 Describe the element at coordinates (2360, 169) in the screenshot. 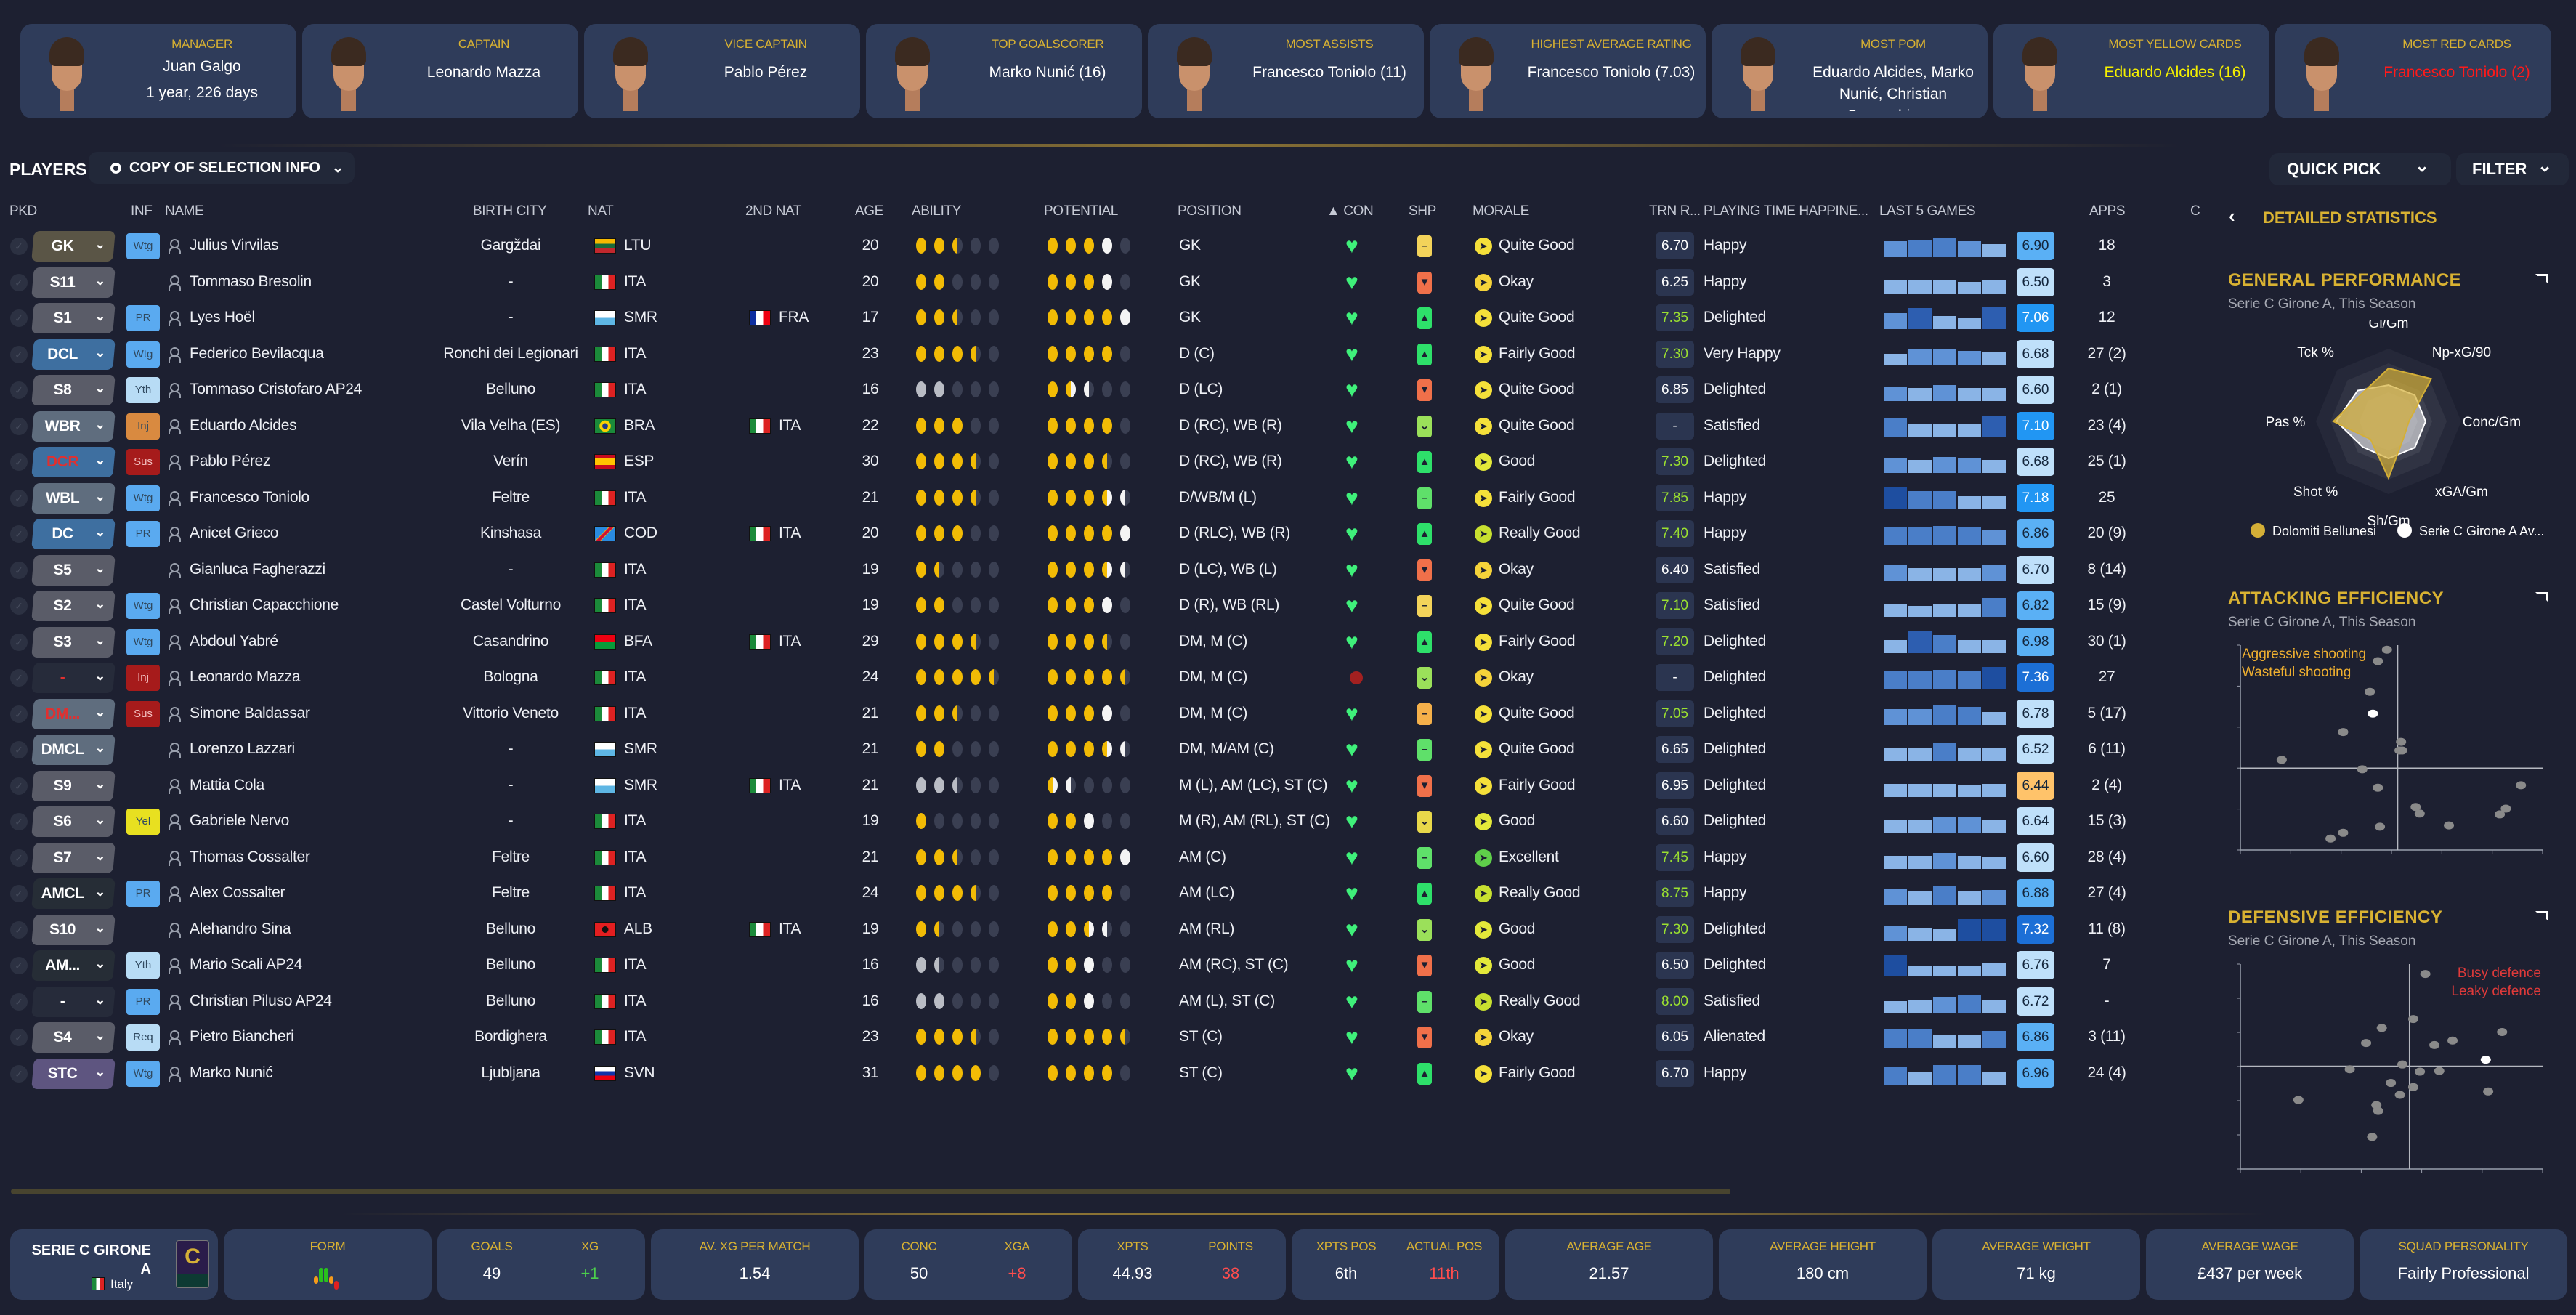

I see `quick-pick-button: QUICK PICK ⌄` at that location.